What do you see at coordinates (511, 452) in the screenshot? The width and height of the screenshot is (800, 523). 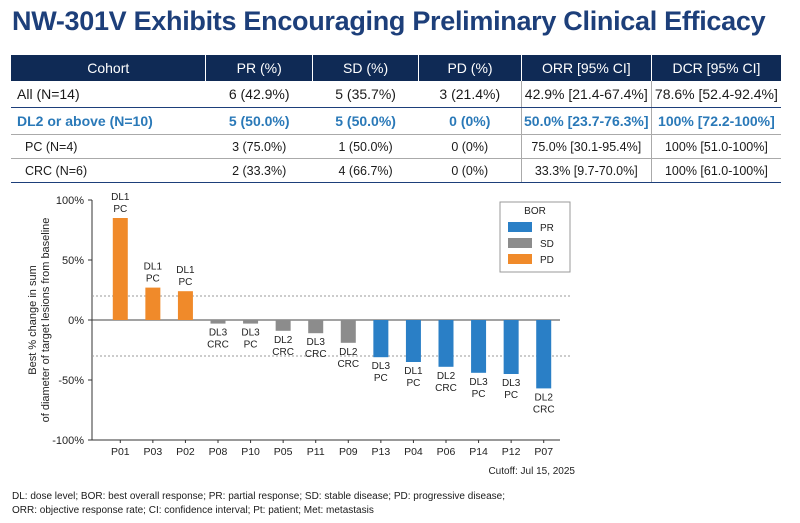 I see `x-tick-label: P12` at bounding box center [511, 452].